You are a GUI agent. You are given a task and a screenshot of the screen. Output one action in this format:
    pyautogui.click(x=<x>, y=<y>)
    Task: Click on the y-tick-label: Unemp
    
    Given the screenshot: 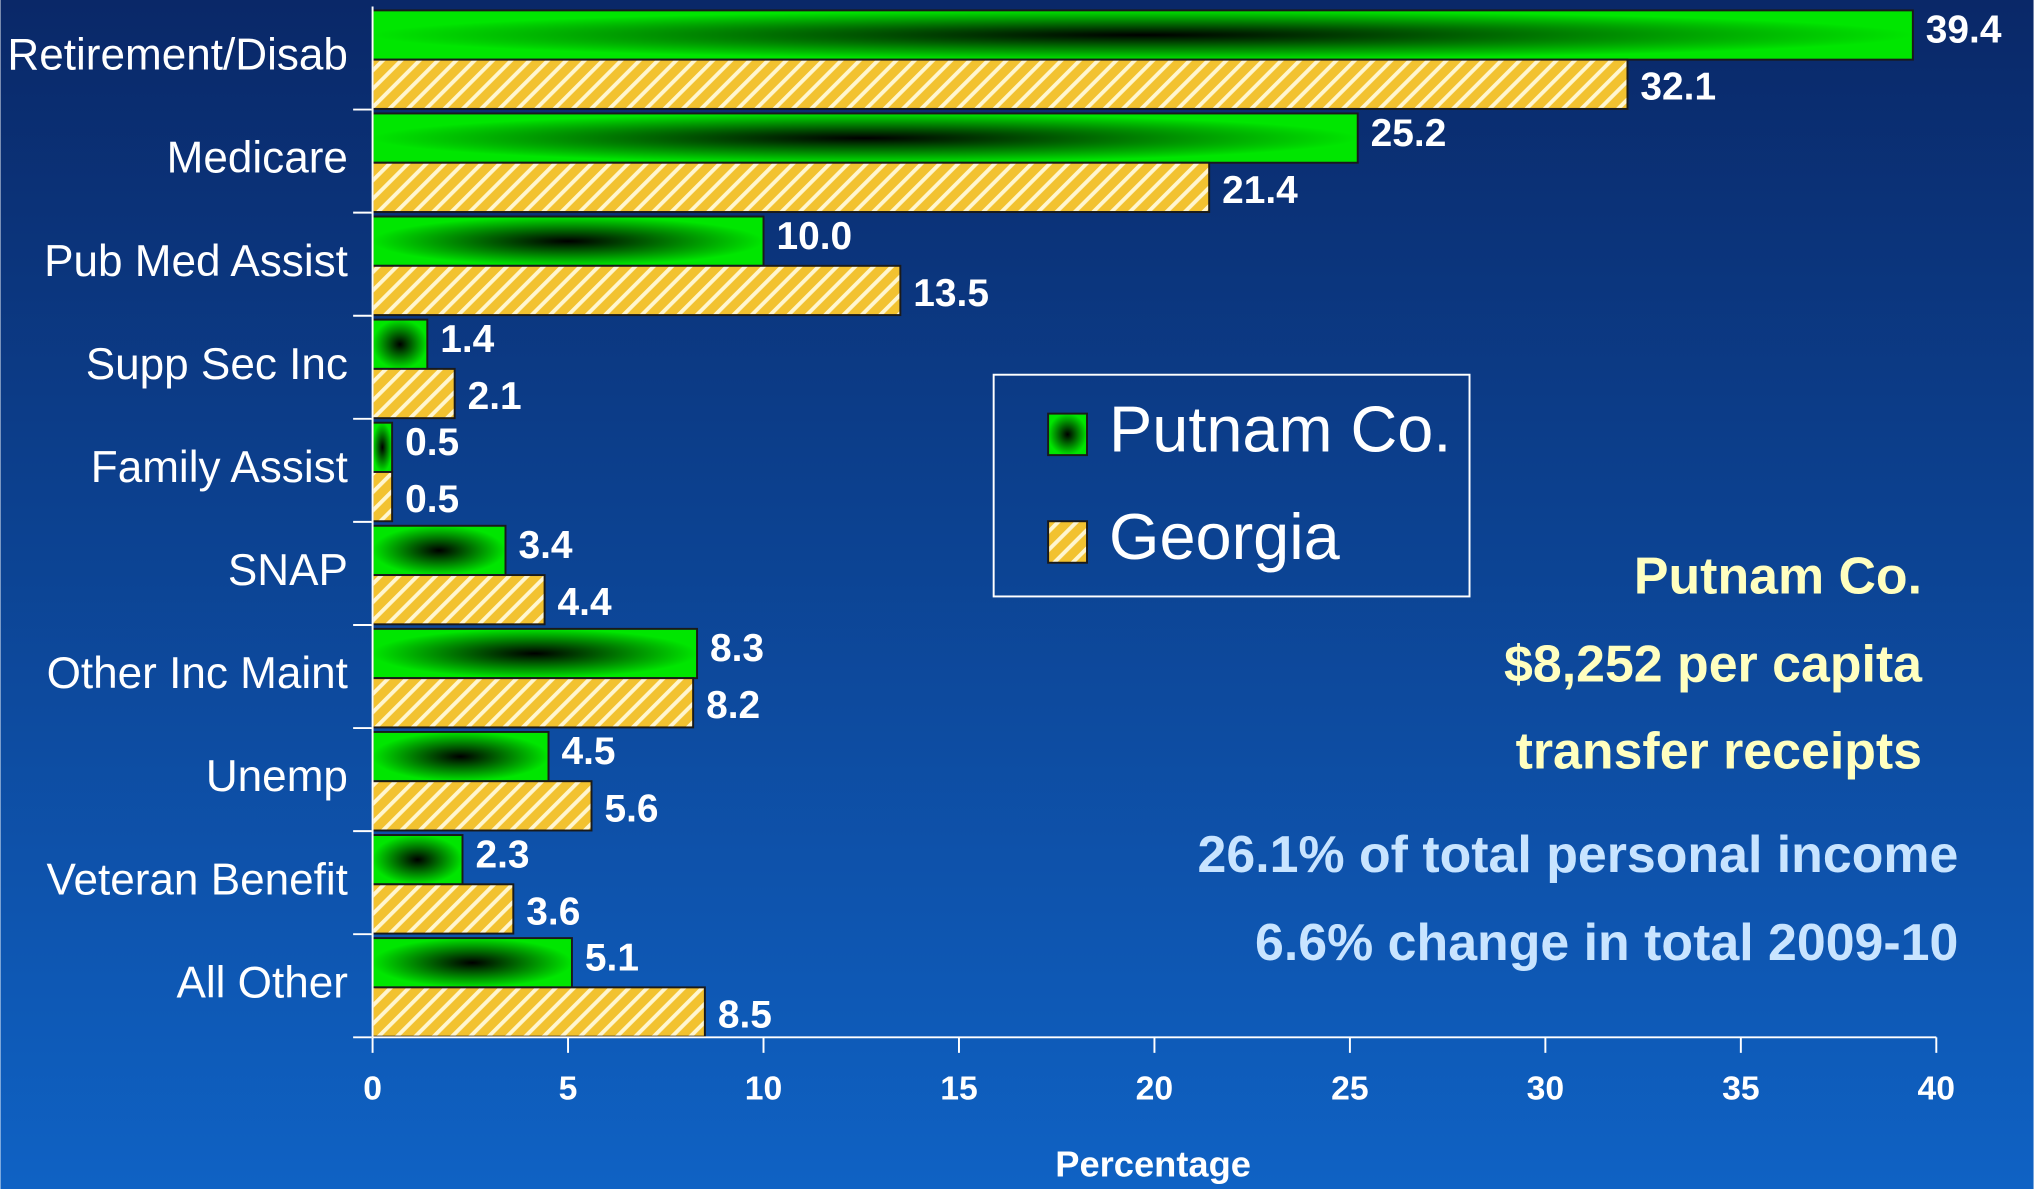 What is the action you would take?
    pyautogui.click(x=277, y=776)
    